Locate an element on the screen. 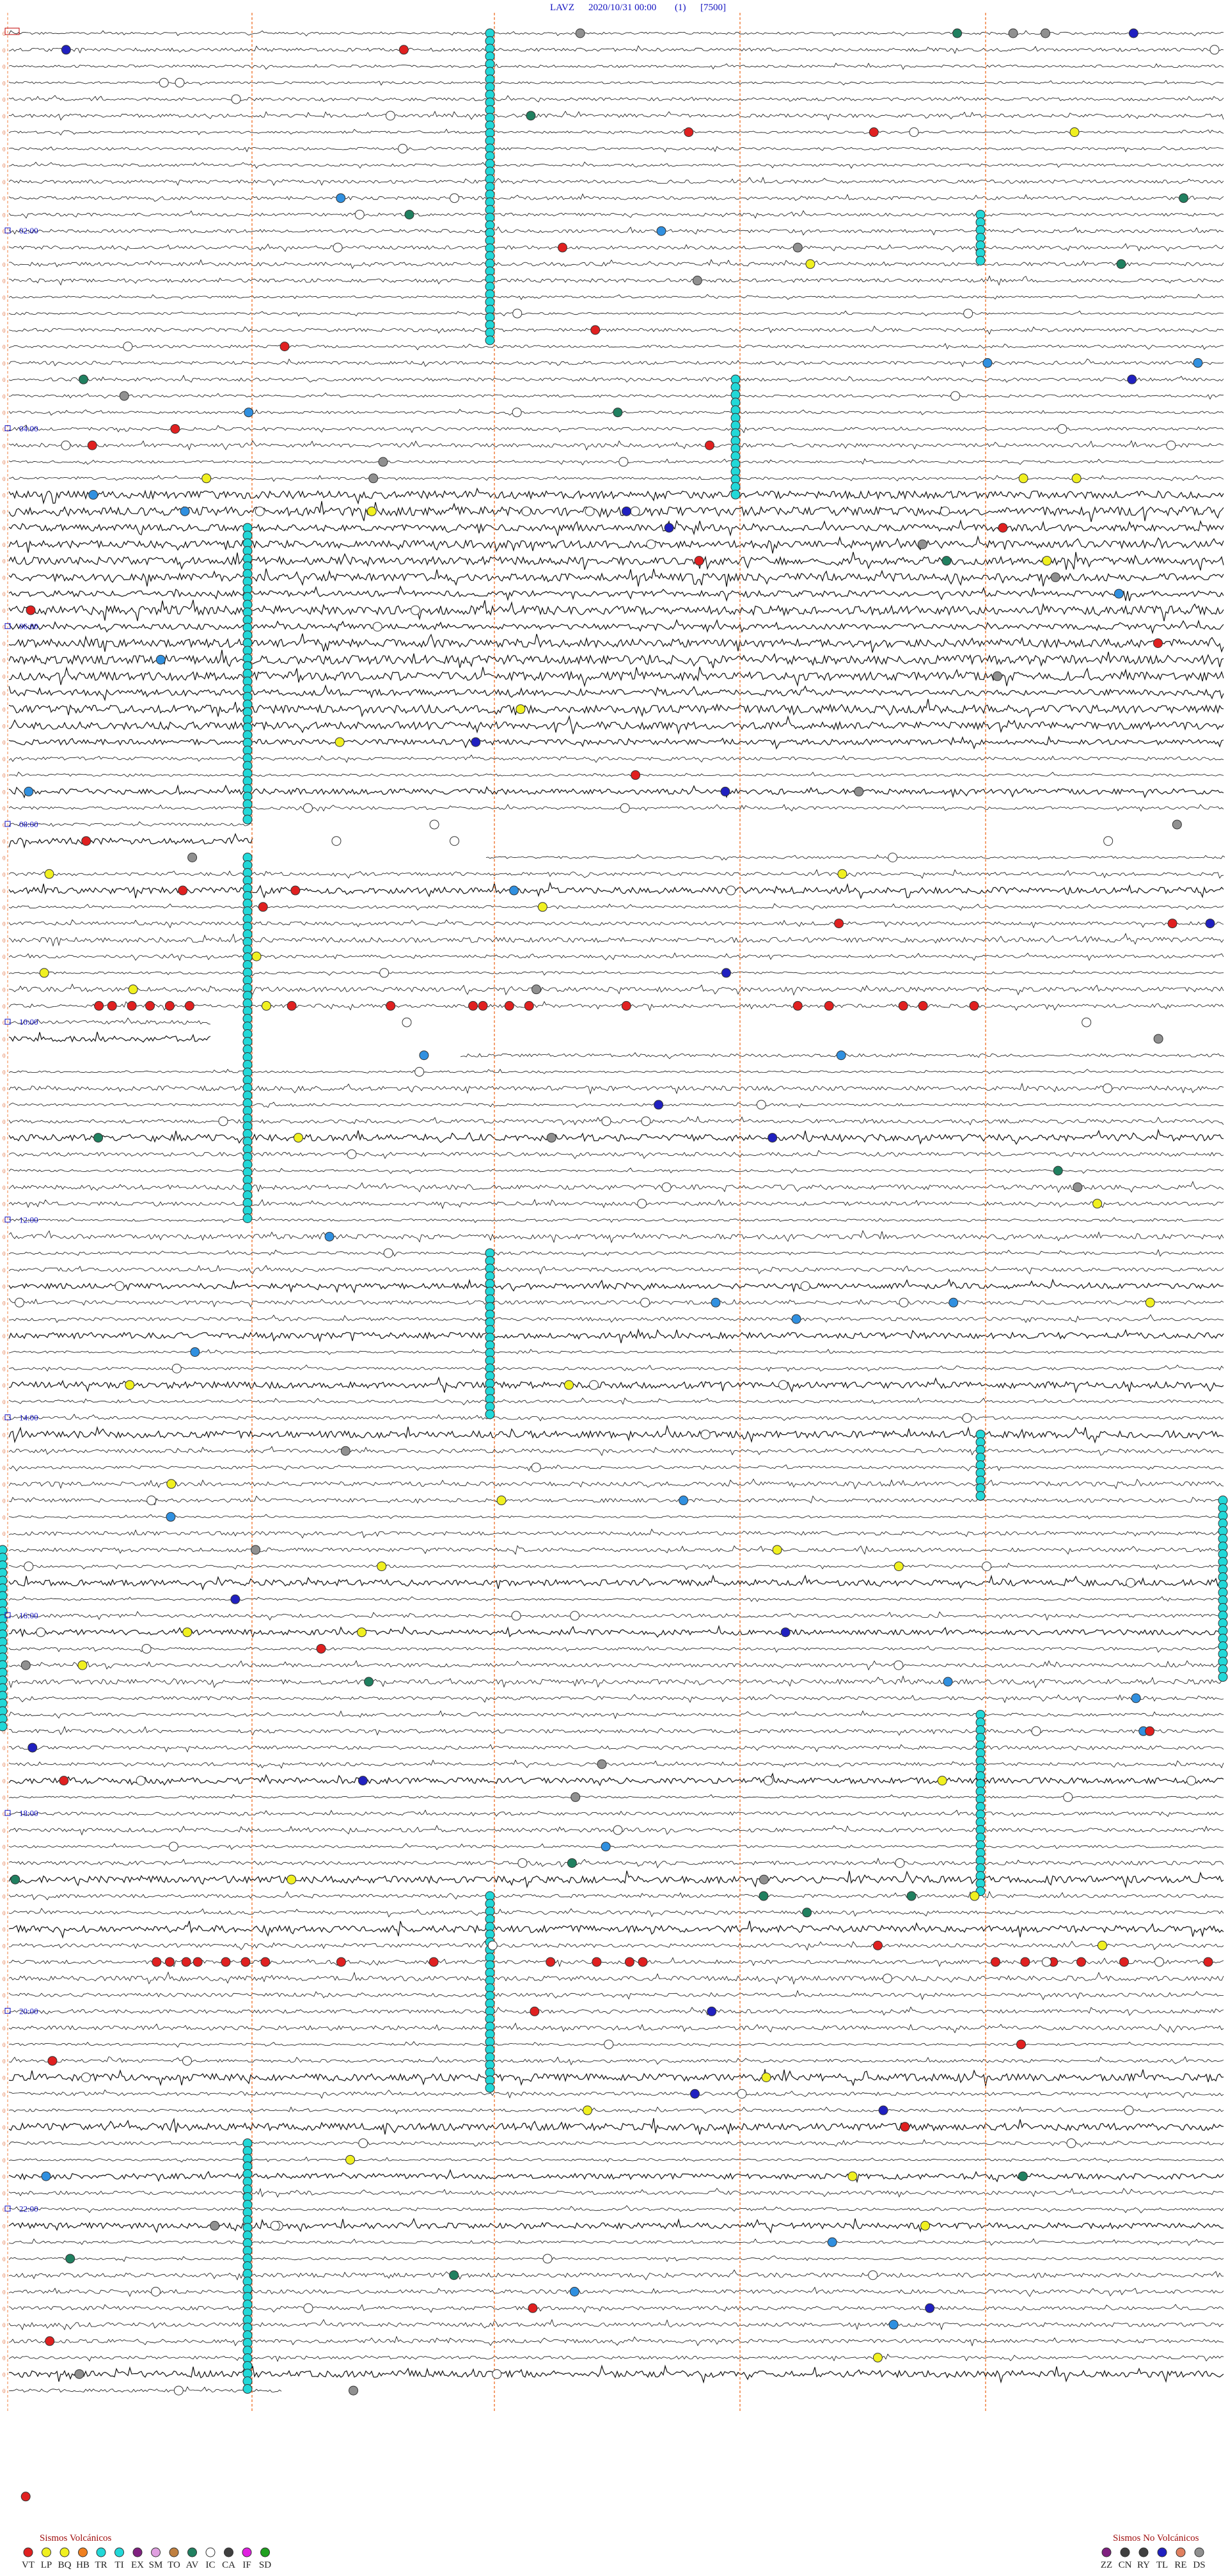  legend-label: EX is located at coordinates (137, 2565).